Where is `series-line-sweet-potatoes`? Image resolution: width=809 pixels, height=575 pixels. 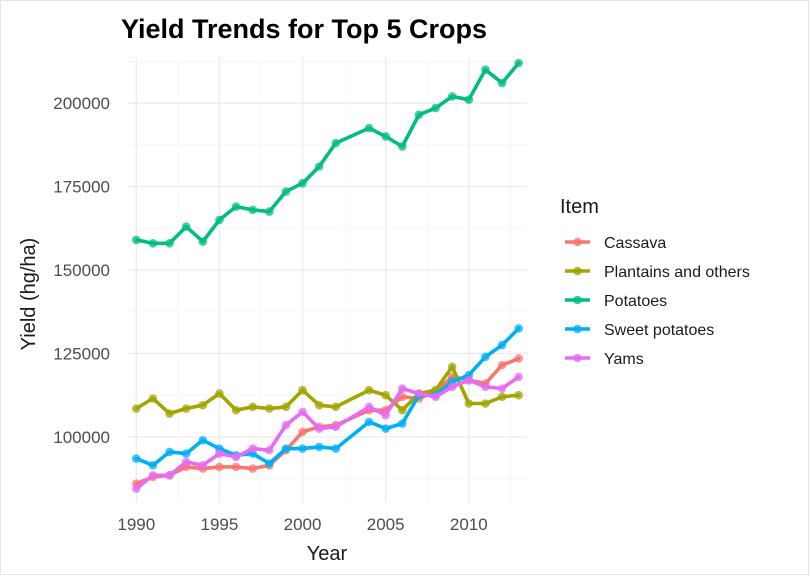
series-line-sweet-potatoes is located at coordinates (327, 397).